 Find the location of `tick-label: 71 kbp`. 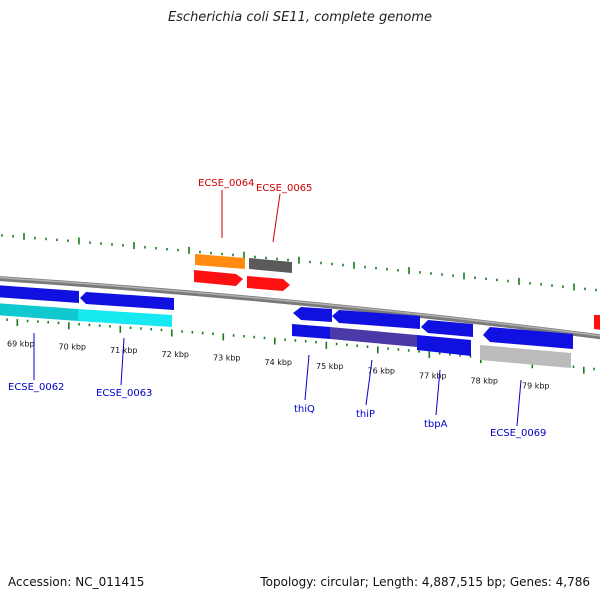

tick-label: 71 kbp is located at coordinates (124, 350).